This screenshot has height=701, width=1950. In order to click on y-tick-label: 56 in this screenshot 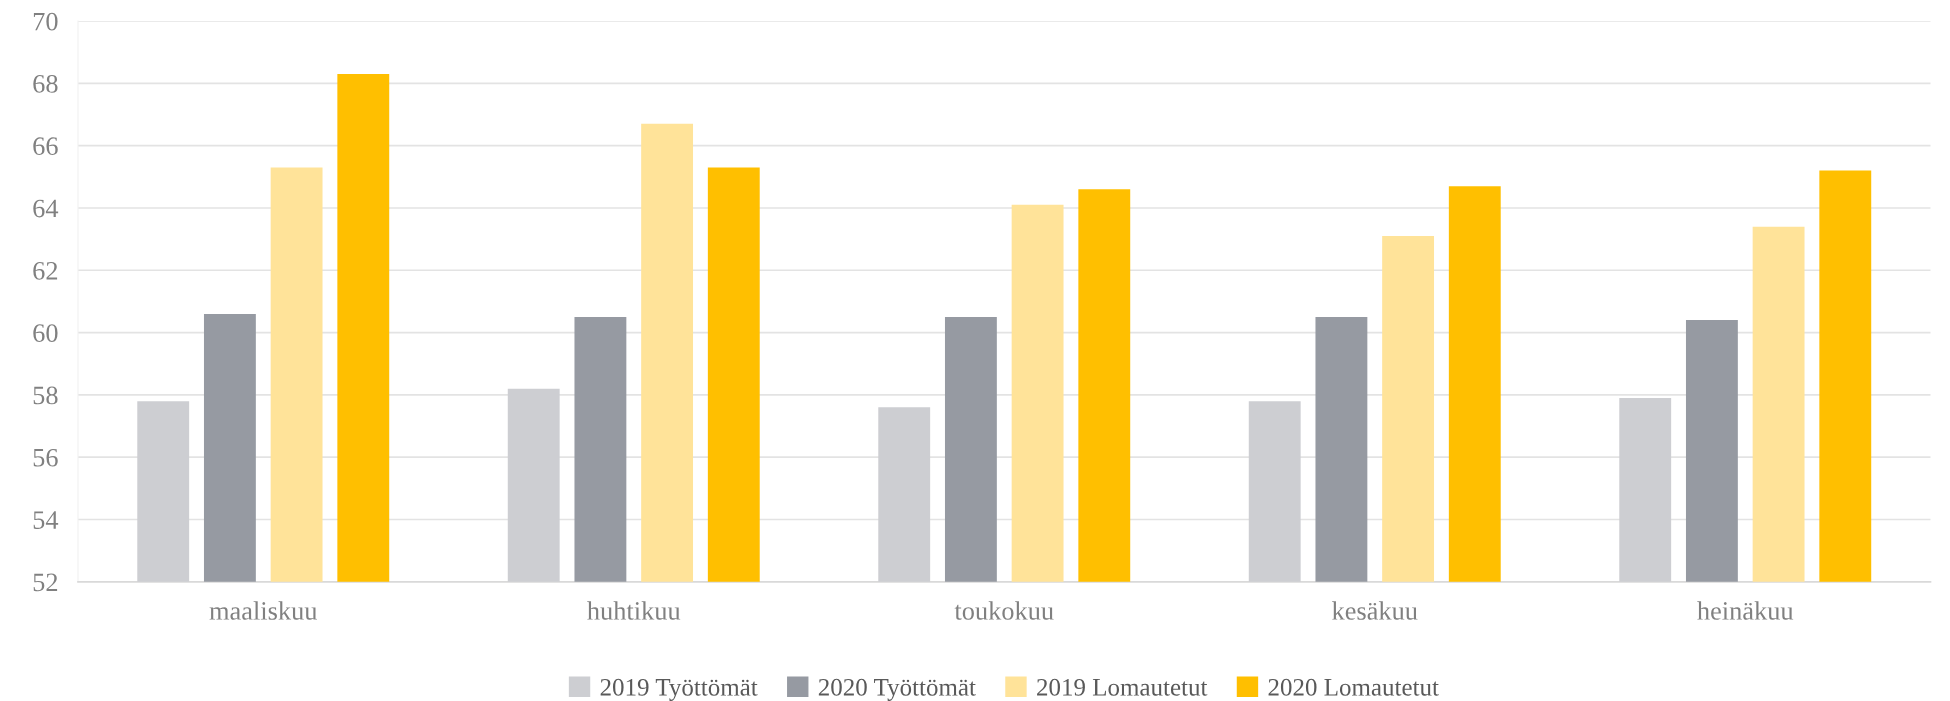, I will do `click(45, 457)`.